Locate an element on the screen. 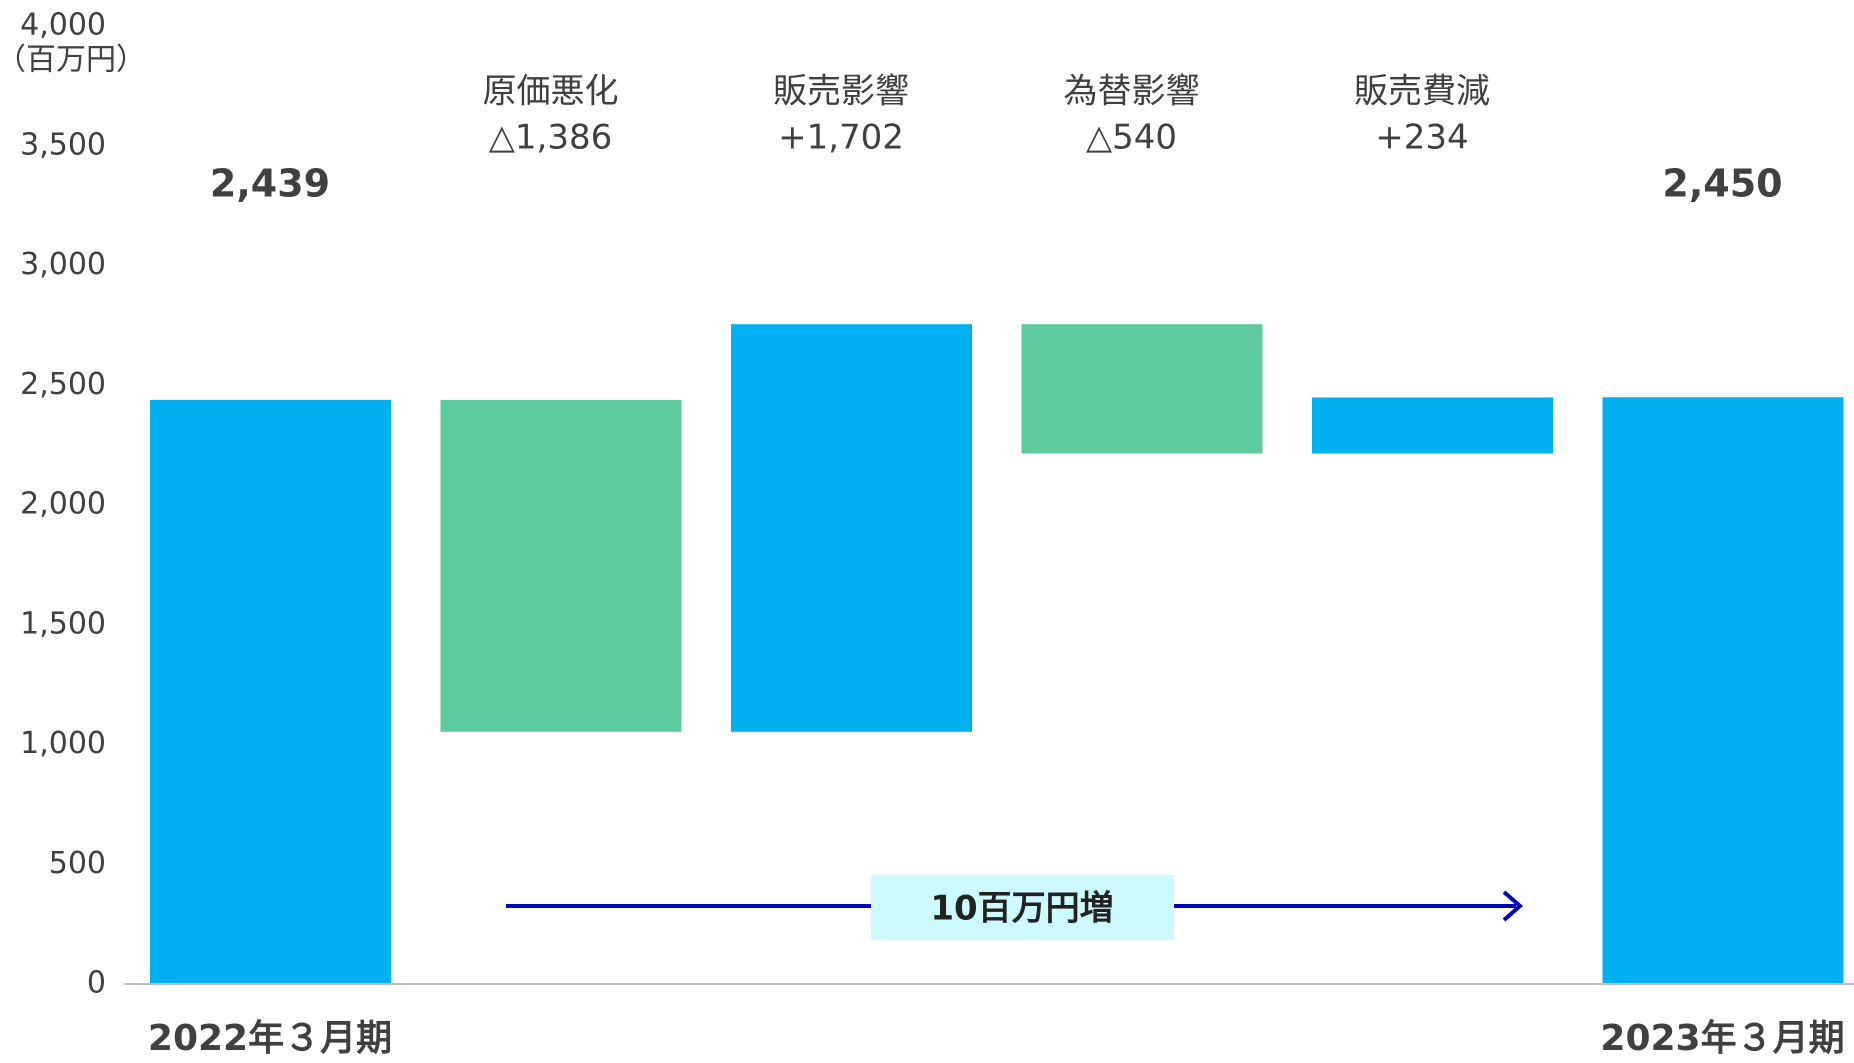 This screenshot has width=1854, height=1063. category-label: 販売影響 is located at coordinates (841, 92).